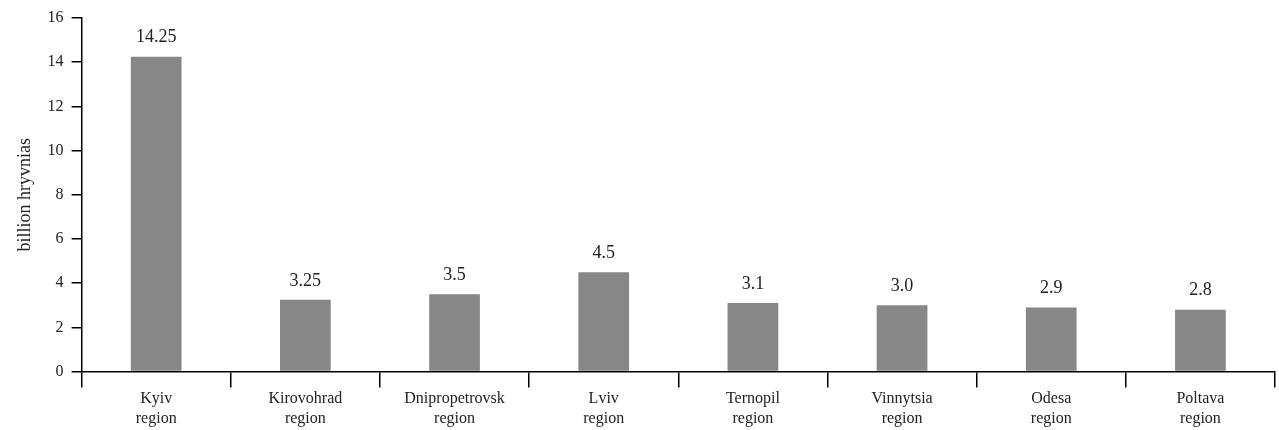 The width and height of the screenshot is (1279, 430). What do you see at coordinates (1051, 287) in the screenshot?
I see `data-label: 2.9` at bounding box center [1051, 287].